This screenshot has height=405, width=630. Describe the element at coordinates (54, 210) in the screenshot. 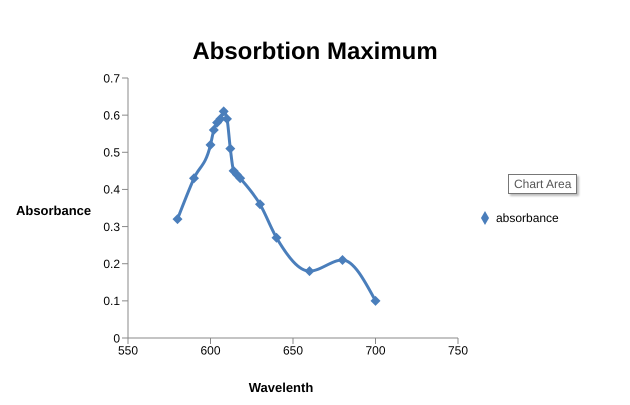

I see `y-axis-title: Absorbance` at that location.